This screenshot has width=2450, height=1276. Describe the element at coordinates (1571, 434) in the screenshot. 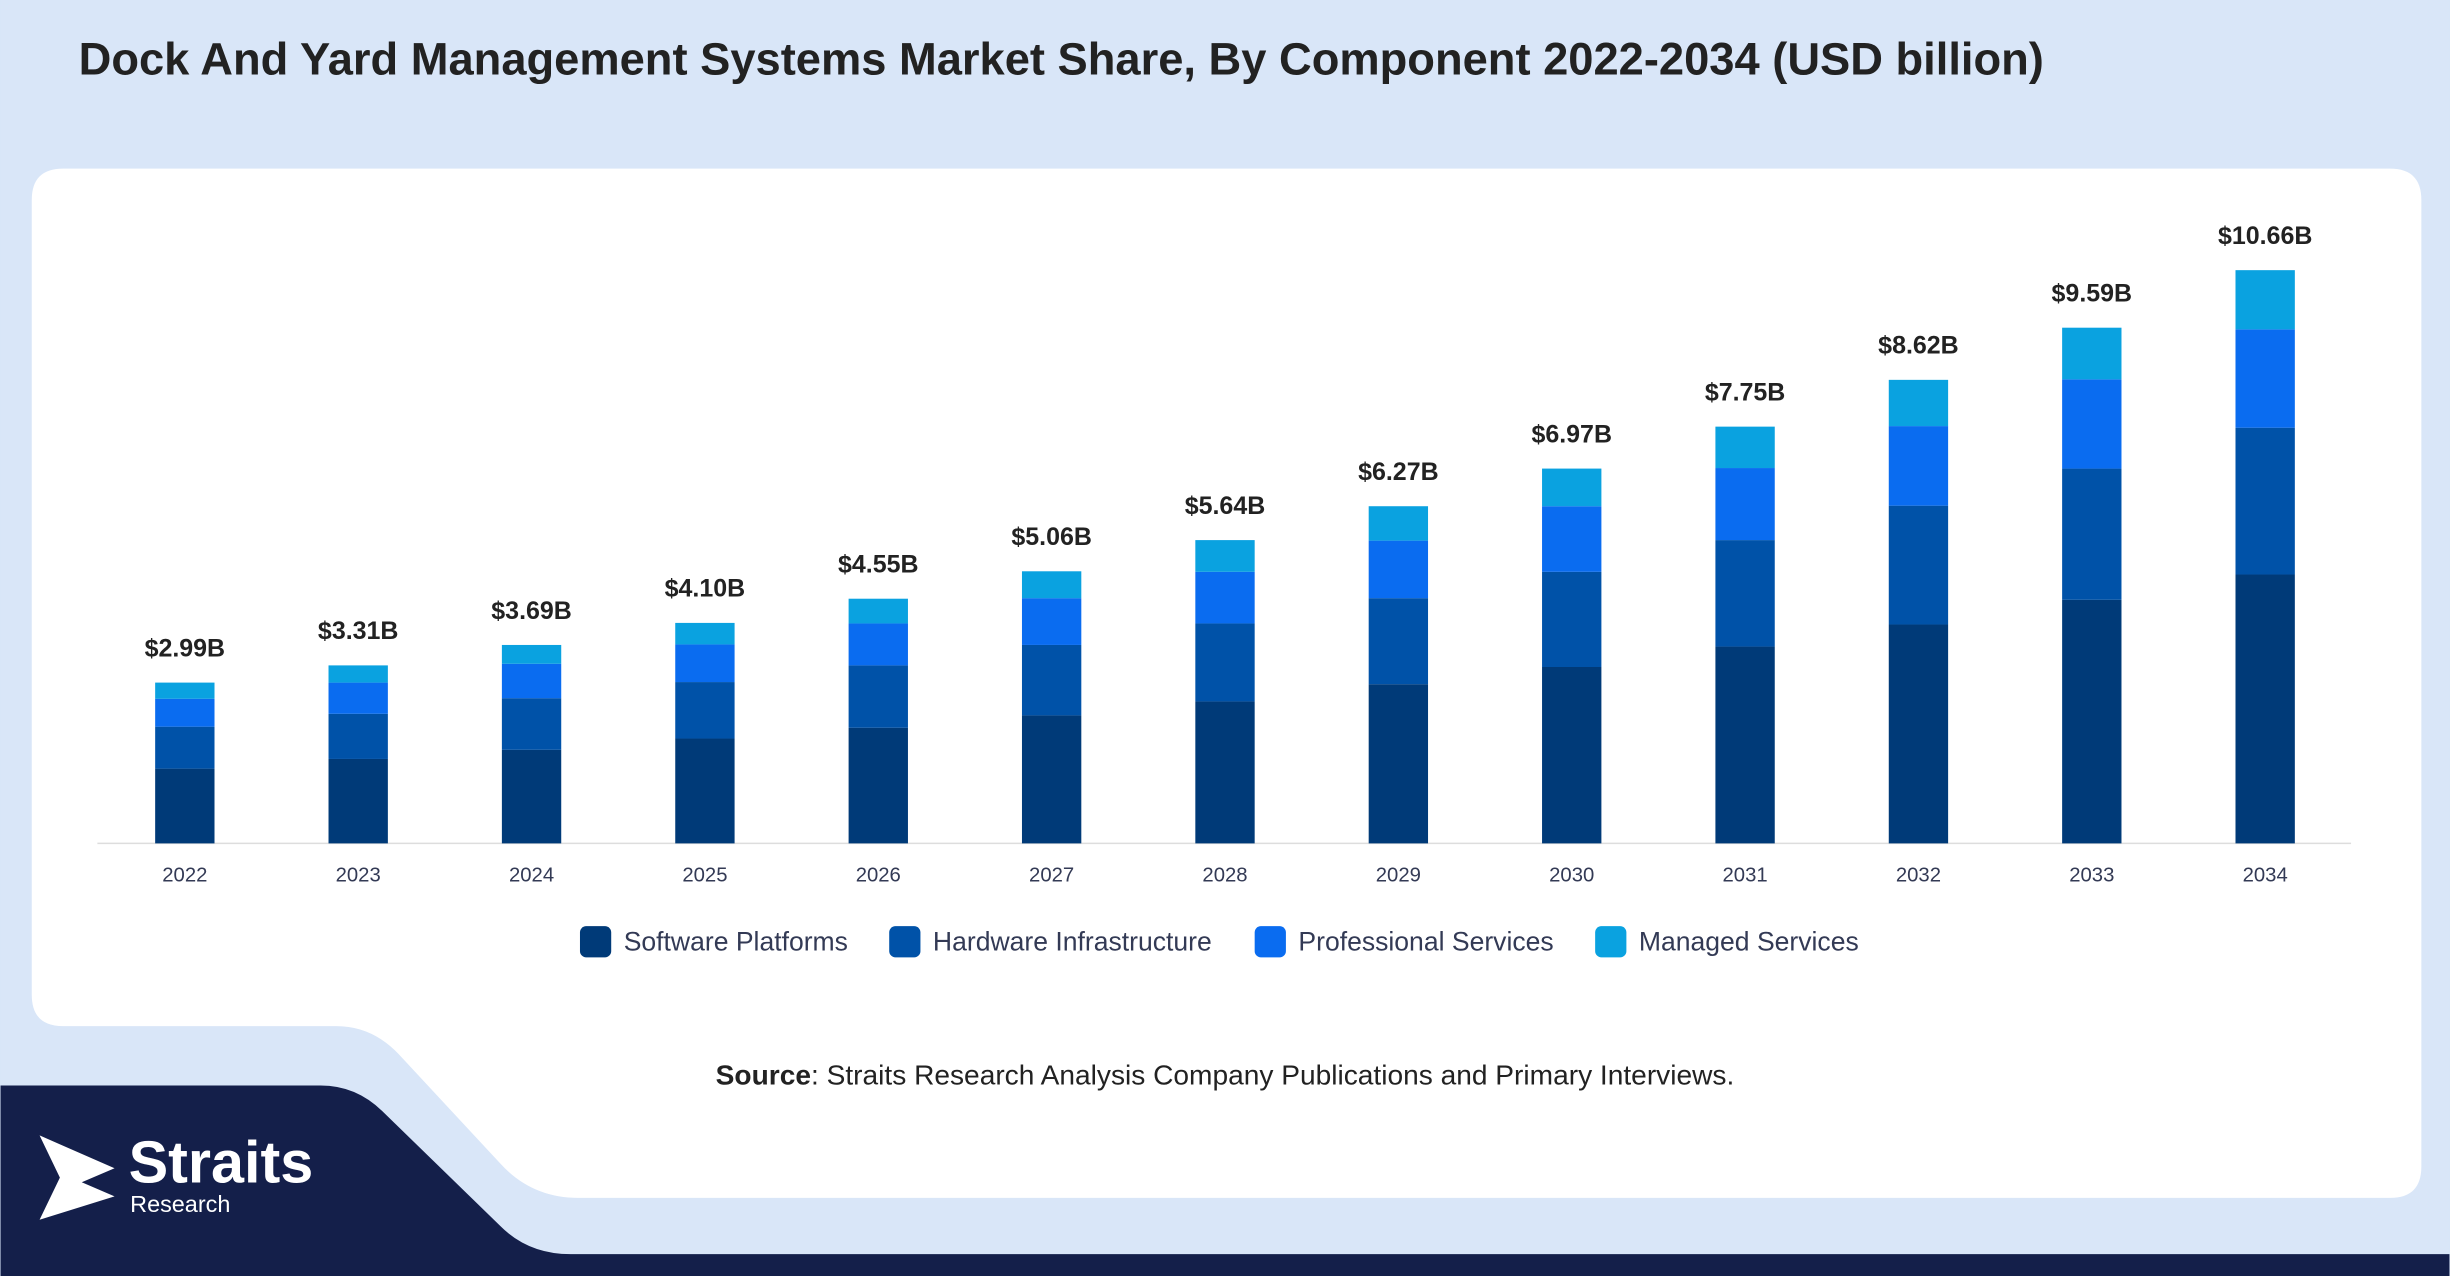

I see `total-label: $6.97B` at that location.